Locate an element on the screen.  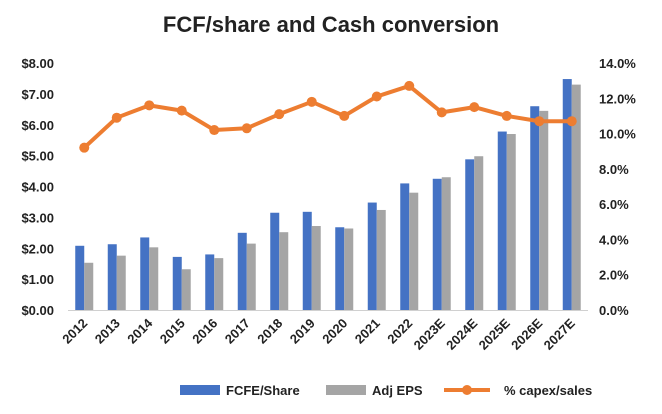
left-tick-label: $4.00 is located at coordinates (37, 187).